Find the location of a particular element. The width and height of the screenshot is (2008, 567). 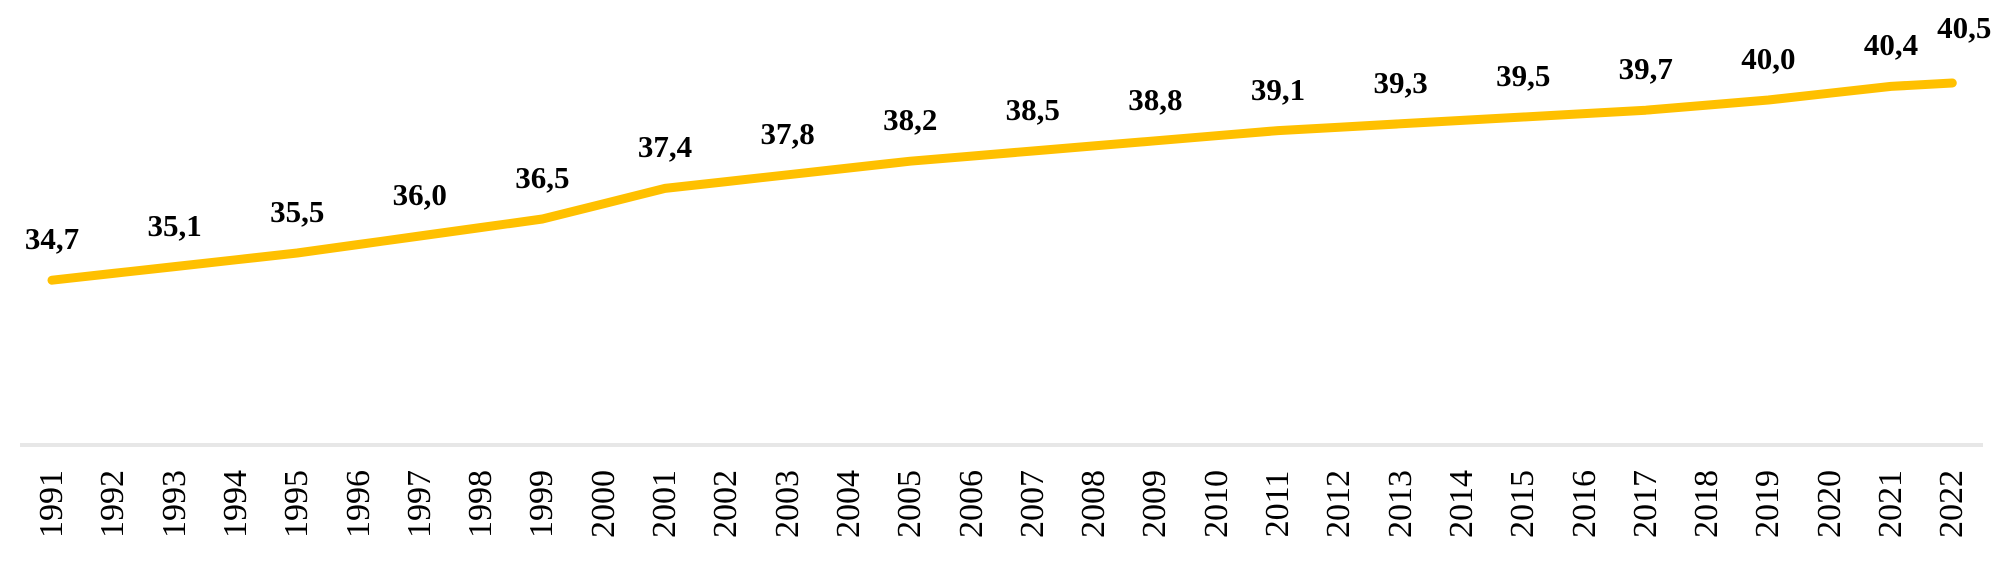

x-axis-tick-label: 2006 is located at coordinates (971, 504).